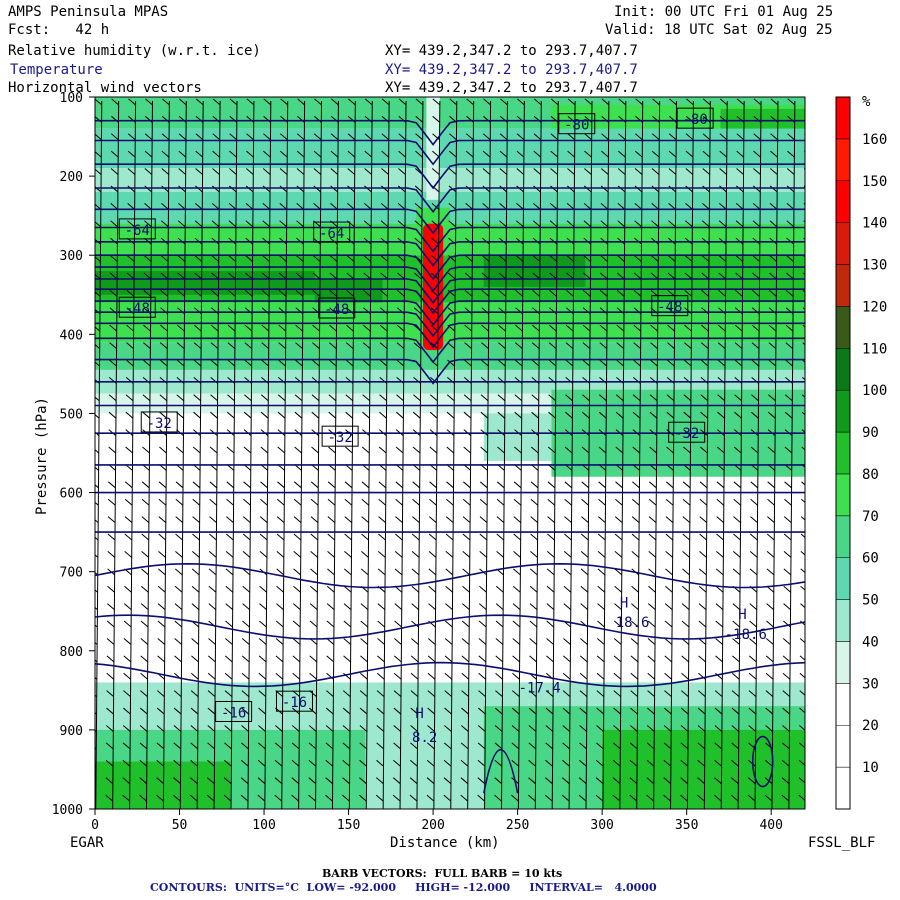 This screenshot has width=900, height=900. Describe the element at coordinates (163, 785) in the screenshot. I see `rh-band` at that location.